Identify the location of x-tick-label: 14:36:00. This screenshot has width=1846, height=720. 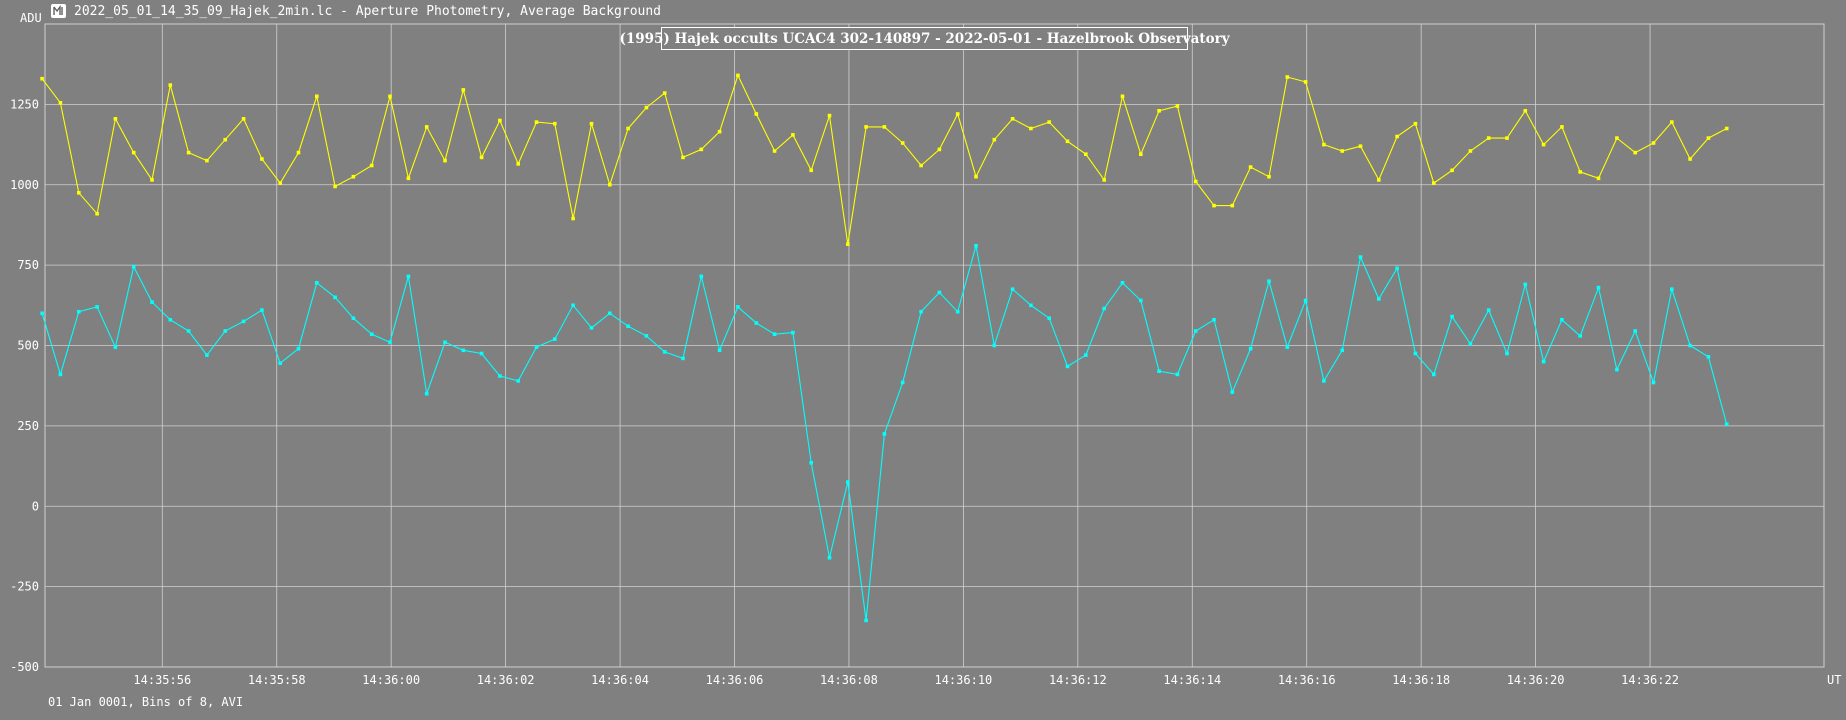
(391, 680).